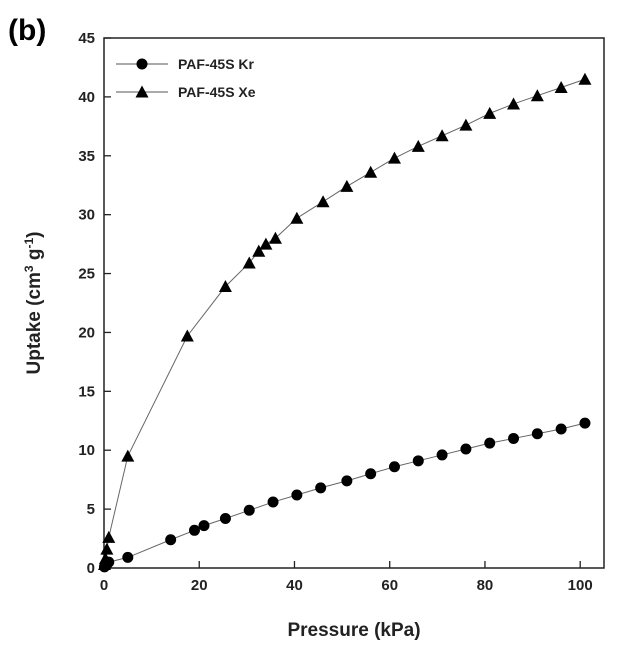 The width and height of the screenshot is (620, 645). What do you see at coordinates (186, 78) in the screenshot?
I see `legend: PAF-45S Kr PAF-45S Xe` at bounding box center [186, 78].